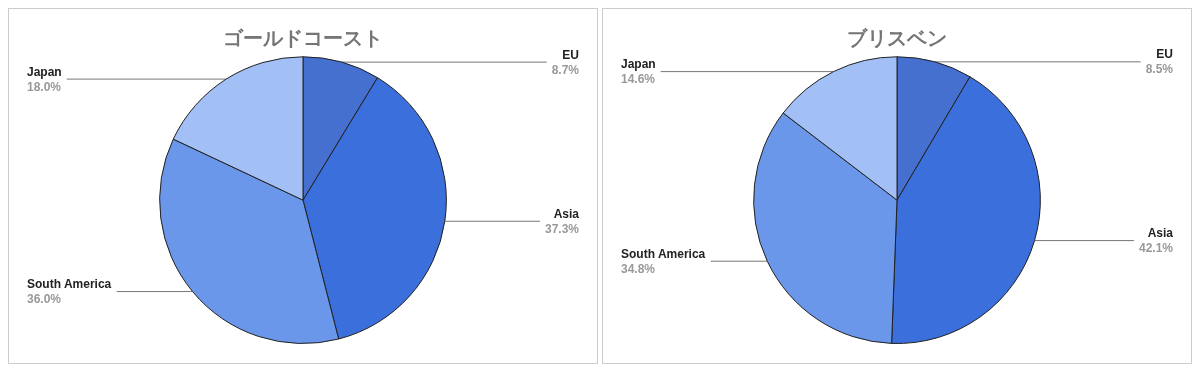  Describe the element at coordinates (1159, 69) in the screenshot. I see `data-label: 8.5%` at that location.